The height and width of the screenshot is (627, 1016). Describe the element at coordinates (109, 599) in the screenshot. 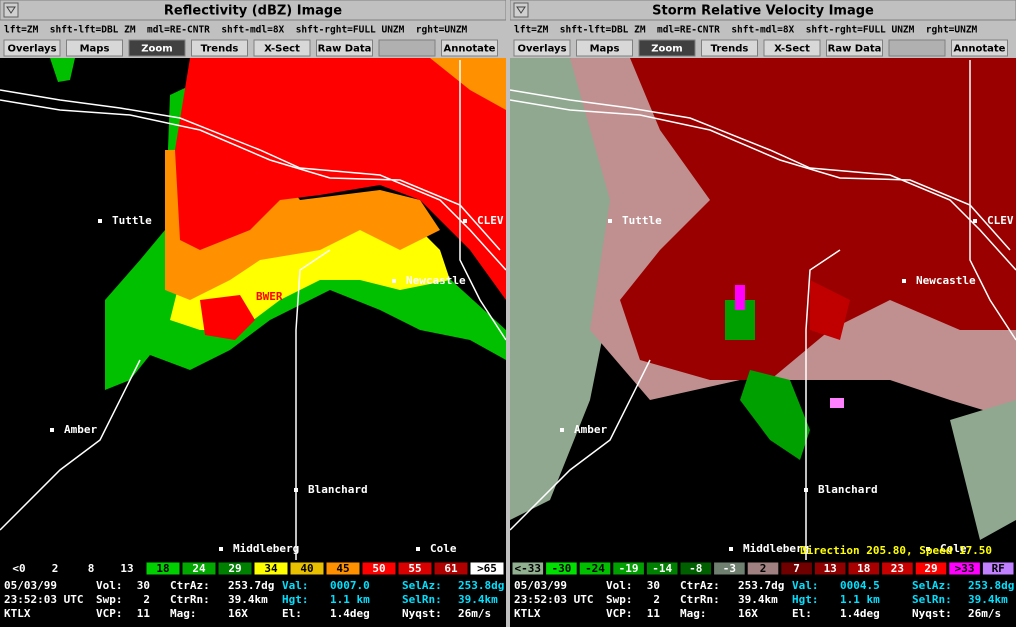

I see `status-text: Swp:` at that location.